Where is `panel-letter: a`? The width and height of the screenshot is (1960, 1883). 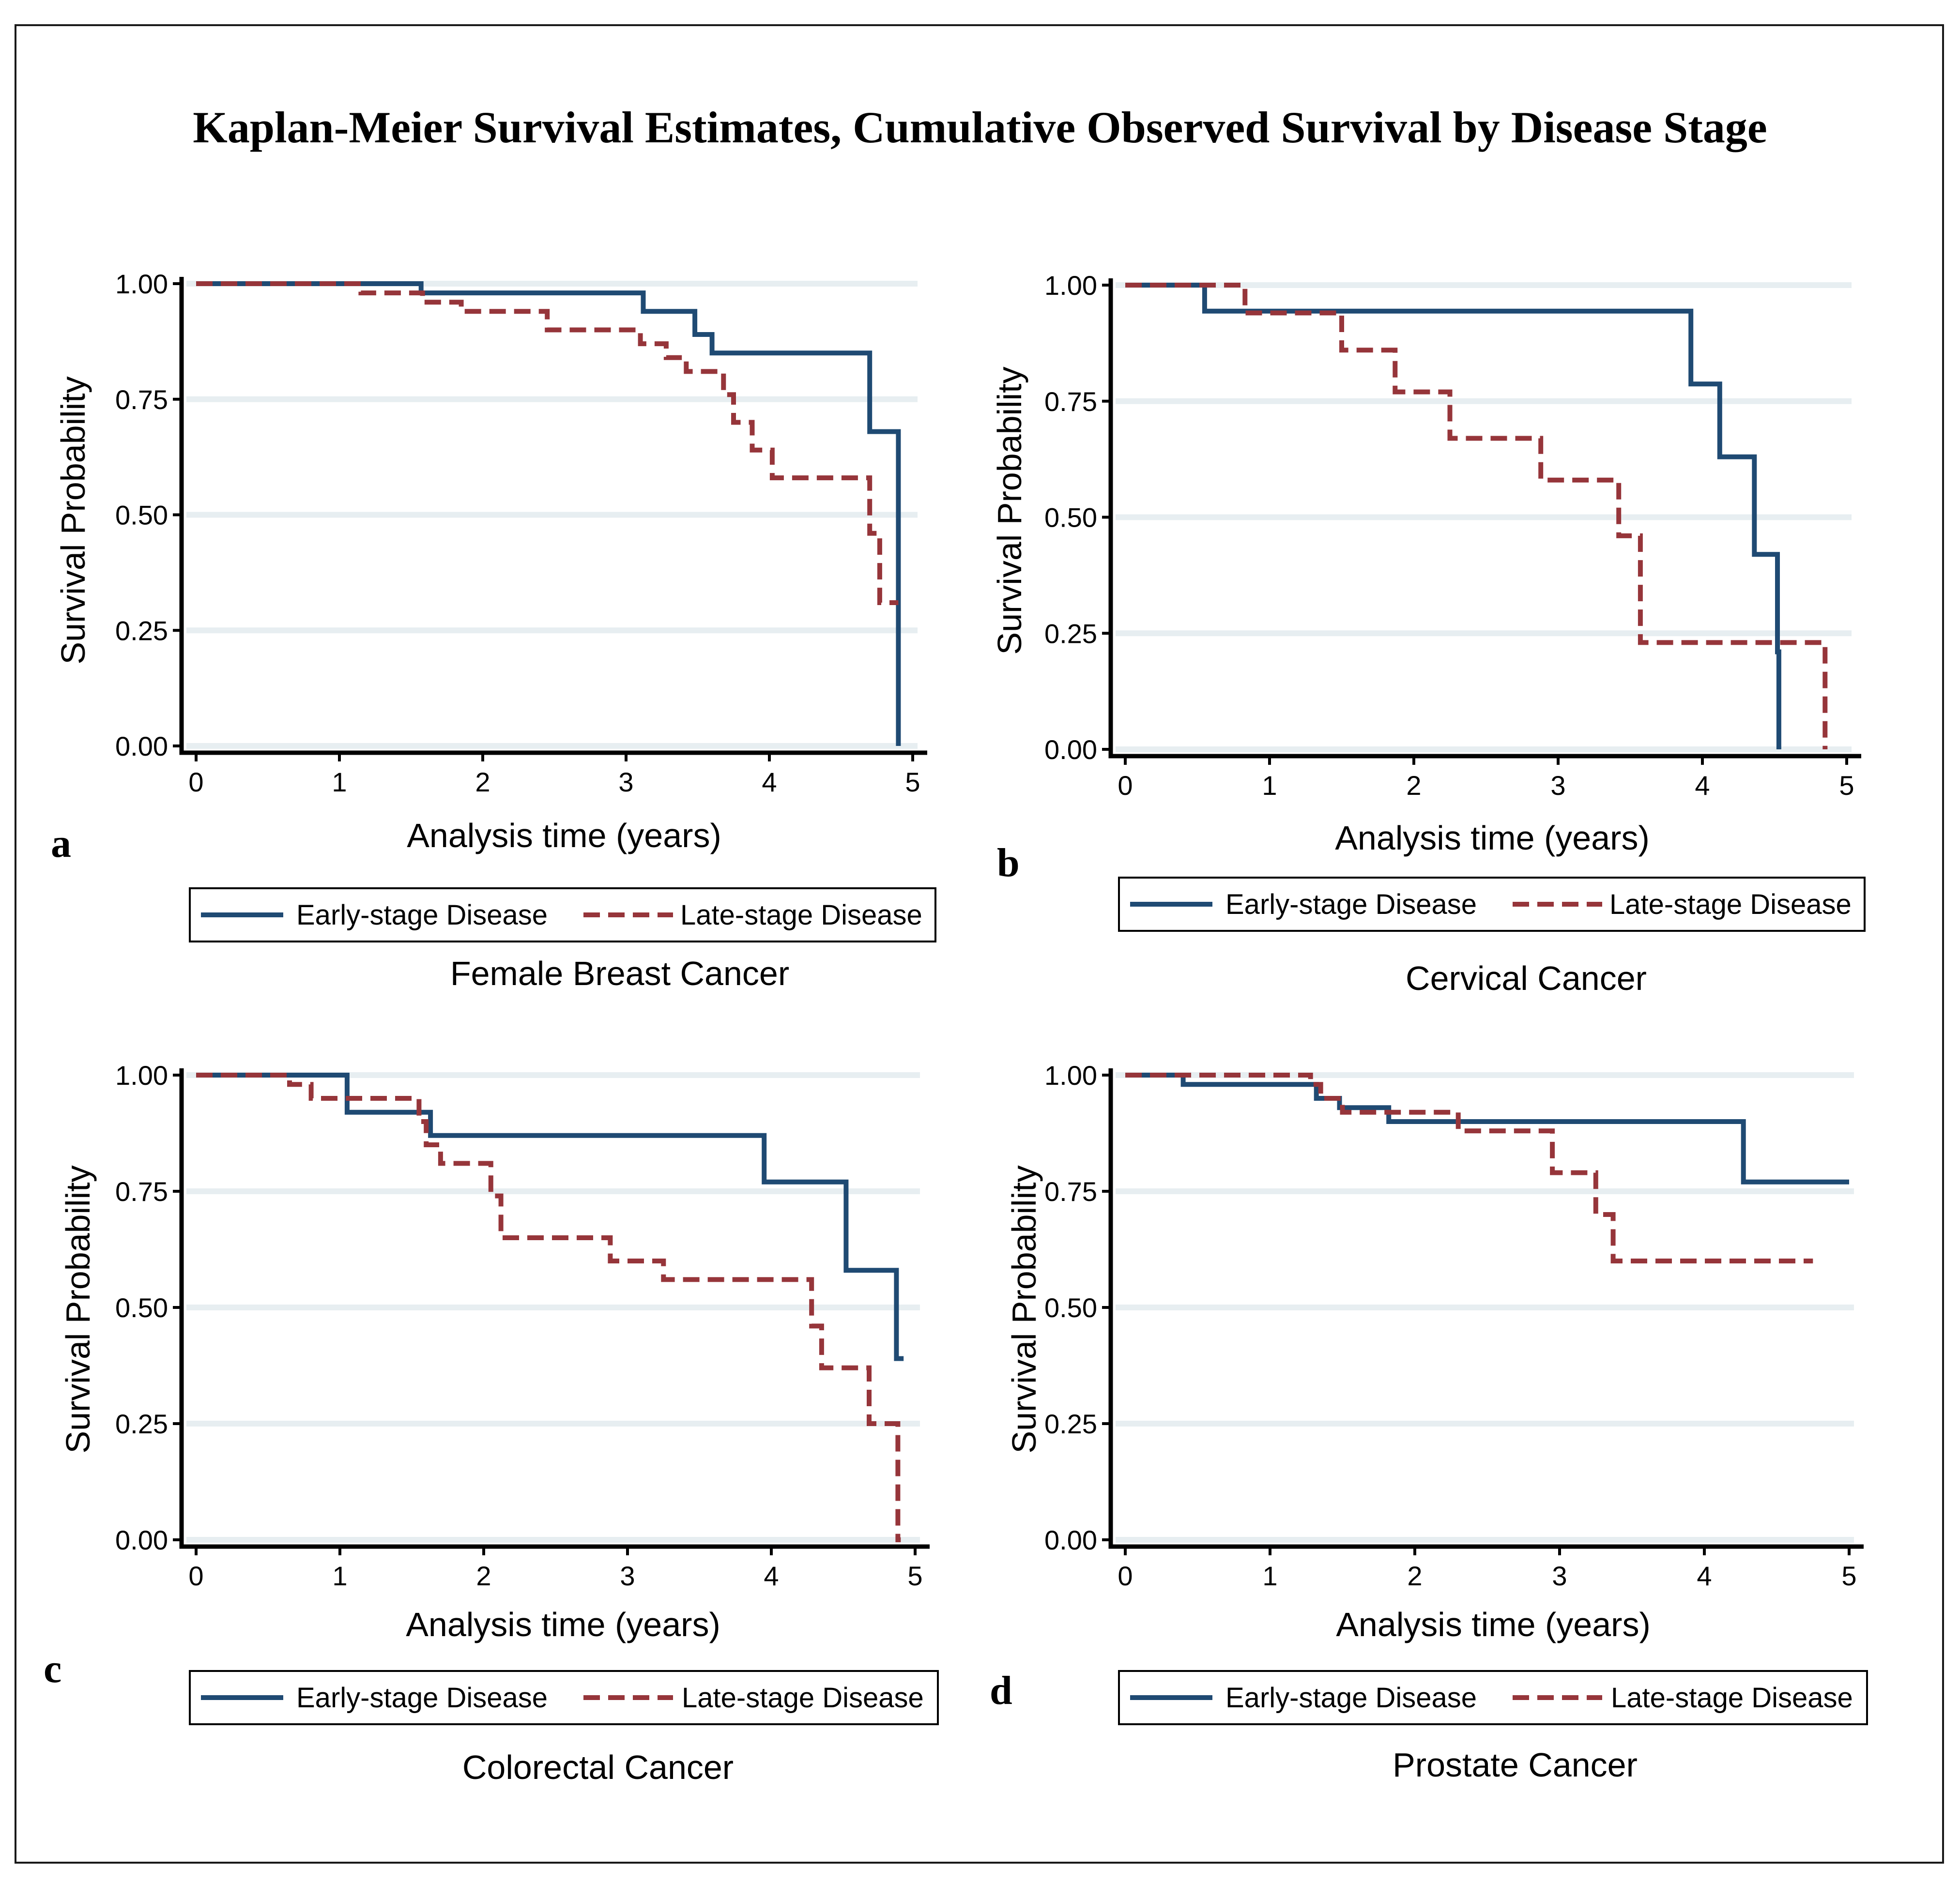 panel-letter: a is located at coordinates (61, 843).